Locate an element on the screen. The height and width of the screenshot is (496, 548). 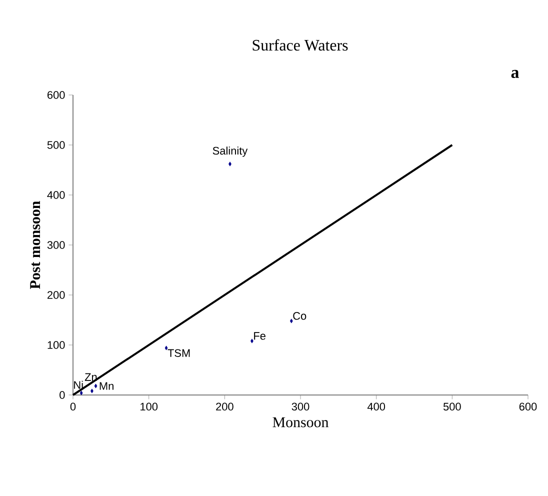
annotation: Fe is located at coordinates (260, 336).